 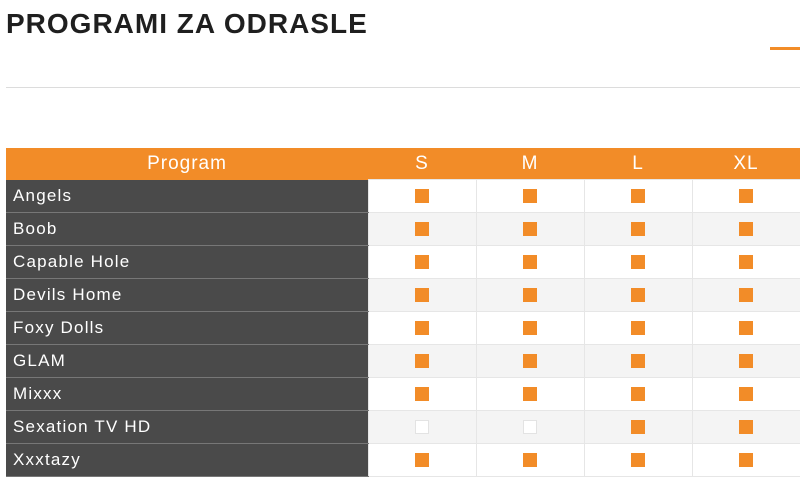 What do you see at coordinates (187, 328) in the screenshot?
I see `program-name: Foxy Dolls` at bounding box center [187, 328].